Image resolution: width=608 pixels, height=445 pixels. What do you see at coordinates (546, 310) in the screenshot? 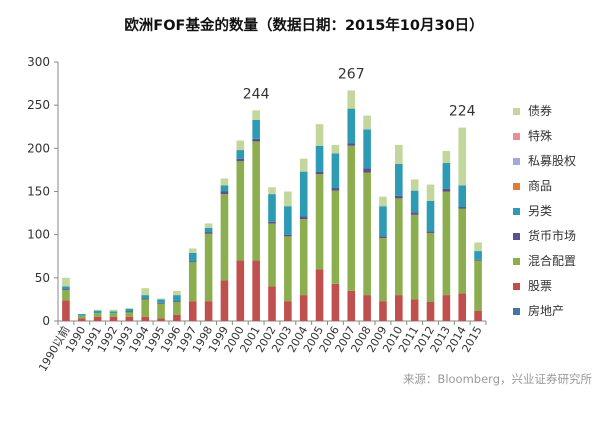
I see `legend-label: 房地产` at bounding box center [546, 310].